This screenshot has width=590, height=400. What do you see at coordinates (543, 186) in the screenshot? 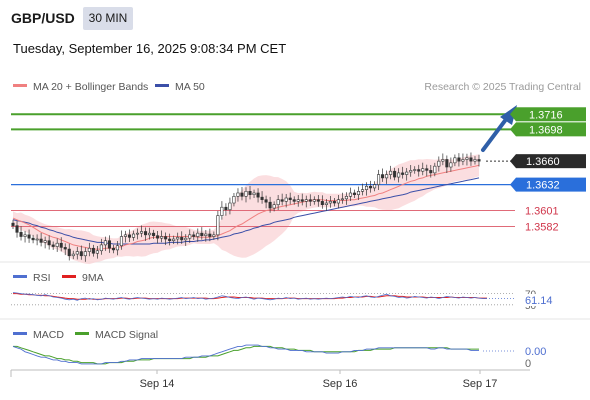
I see `pivot-level-label: 1.3632` at bounding box center [543, 186].